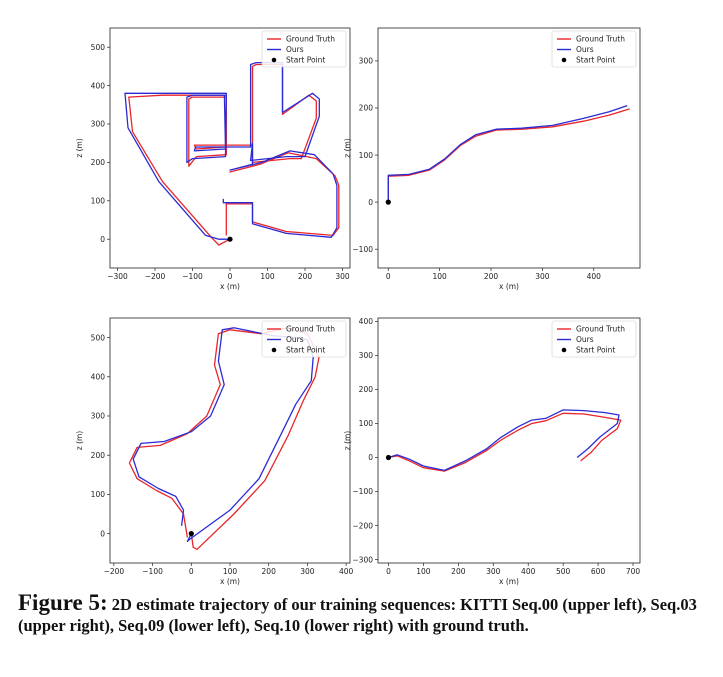  Describe the element at coordinates (117, 276) in the screenshot. I see `x-tick-label: −300` at that location.